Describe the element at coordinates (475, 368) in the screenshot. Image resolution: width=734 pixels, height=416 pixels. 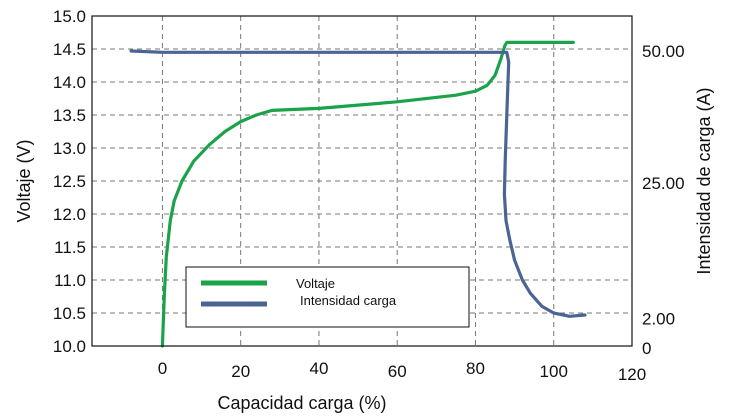
I see `x-tick-label: 80` at that location.